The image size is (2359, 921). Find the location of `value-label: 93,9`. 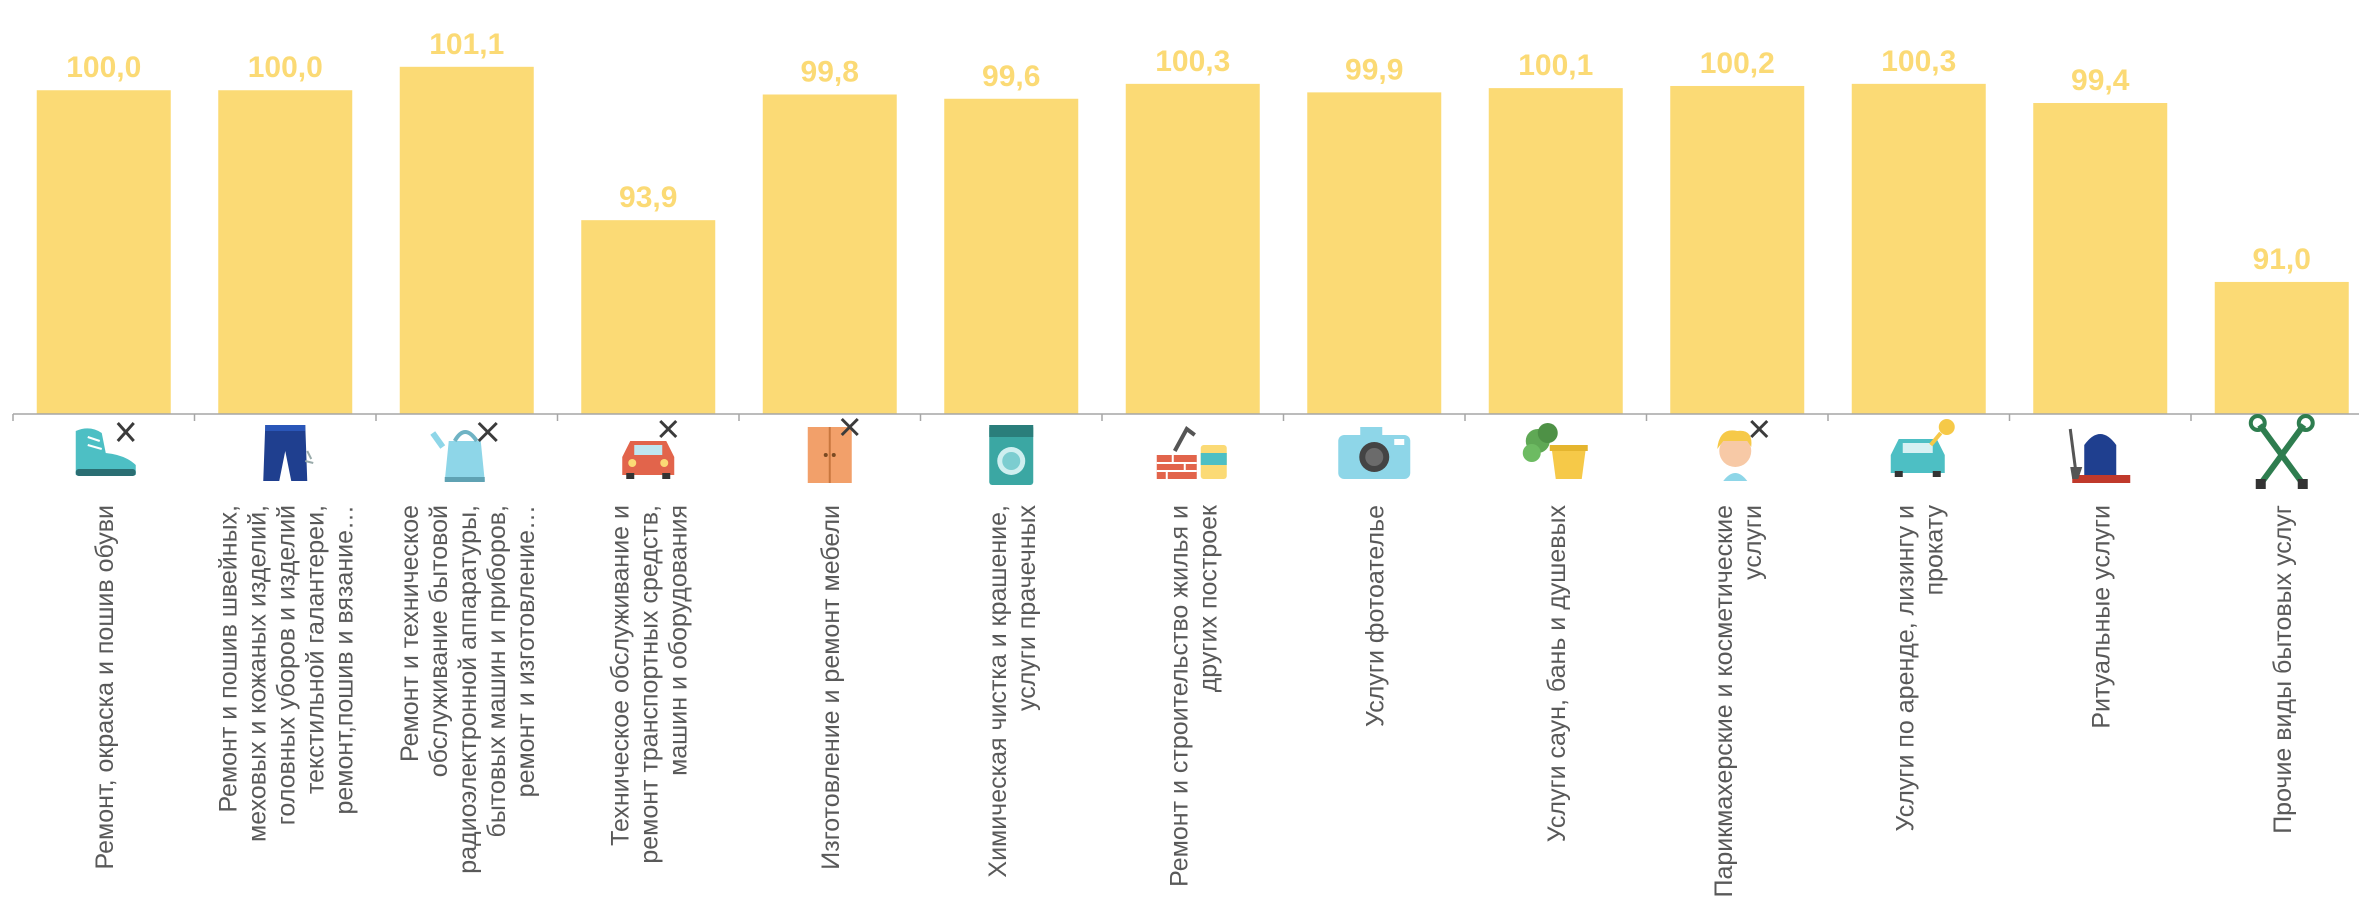

value-label: 93,9 is located at coordinates (648, 197).